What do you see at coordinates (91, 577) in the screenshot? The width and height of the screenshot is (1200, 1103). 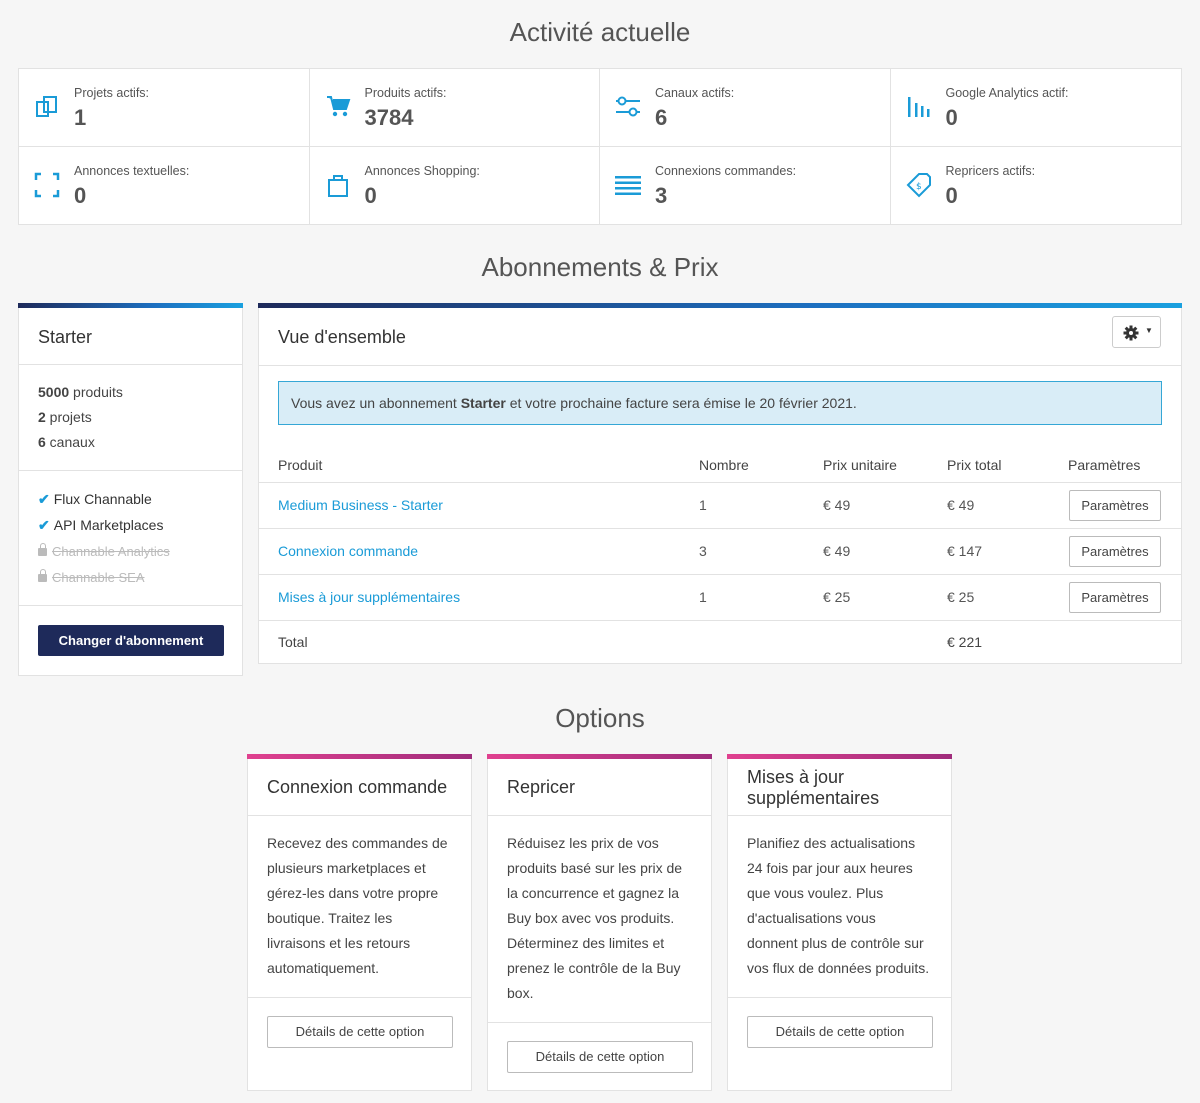 I see `feature-channable-sea: Channable SEA` at bounding box center [91, 577].